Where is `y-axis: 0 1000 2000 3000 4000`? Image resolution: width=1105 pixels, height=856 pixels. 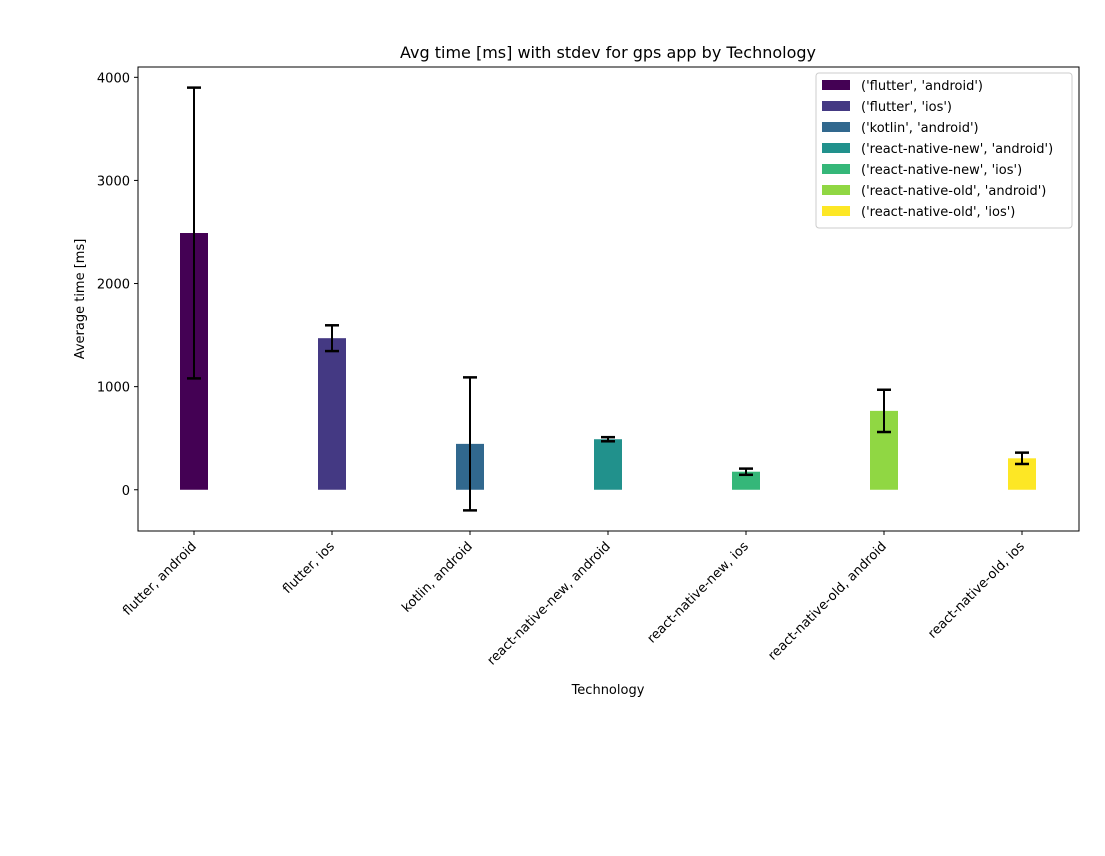 y-axis: 0 1000 2000 3000 4000 is located at coordinates (117, 285).